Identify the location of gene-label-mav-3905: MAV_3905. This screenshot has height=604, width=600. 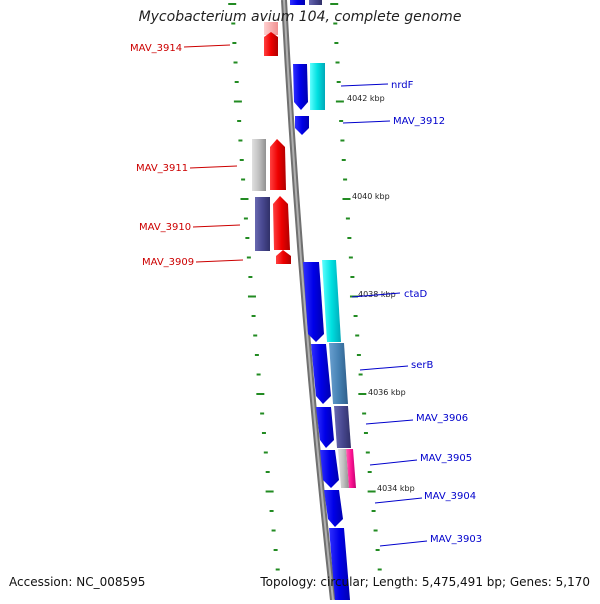
(446, 458).